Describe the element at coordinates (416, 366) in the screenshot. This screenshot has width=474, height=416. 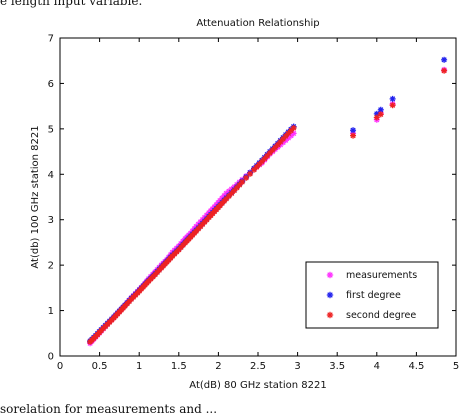
I see `x-tick-label: 4.5` at that location.